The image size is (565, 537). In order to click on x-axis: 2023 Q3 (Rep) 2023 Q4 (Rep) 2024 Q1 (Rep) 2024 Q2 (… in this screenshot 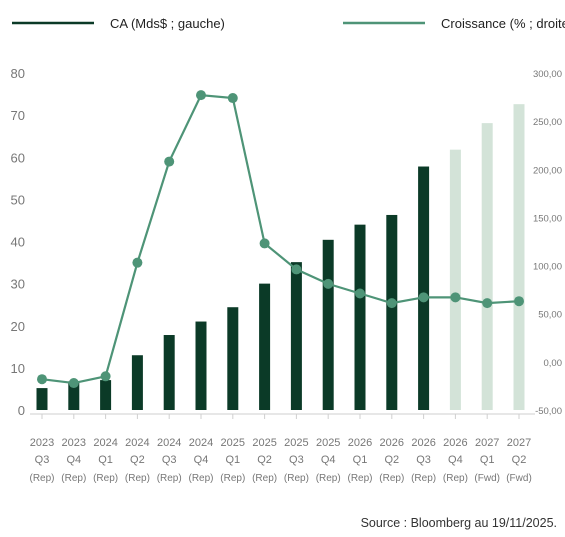, I will do `click(282, 448)`.